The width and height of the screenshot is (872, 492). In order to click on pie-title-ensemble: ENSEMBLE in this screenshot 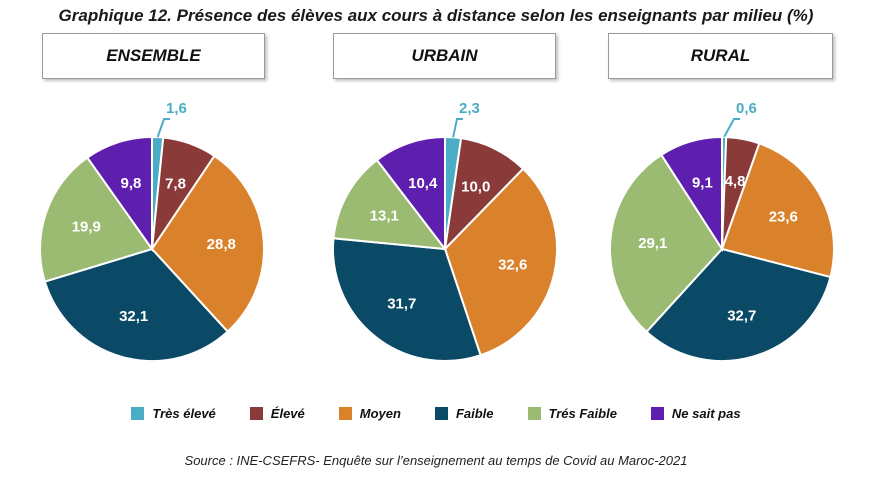, I will do `click(153, 56)`.